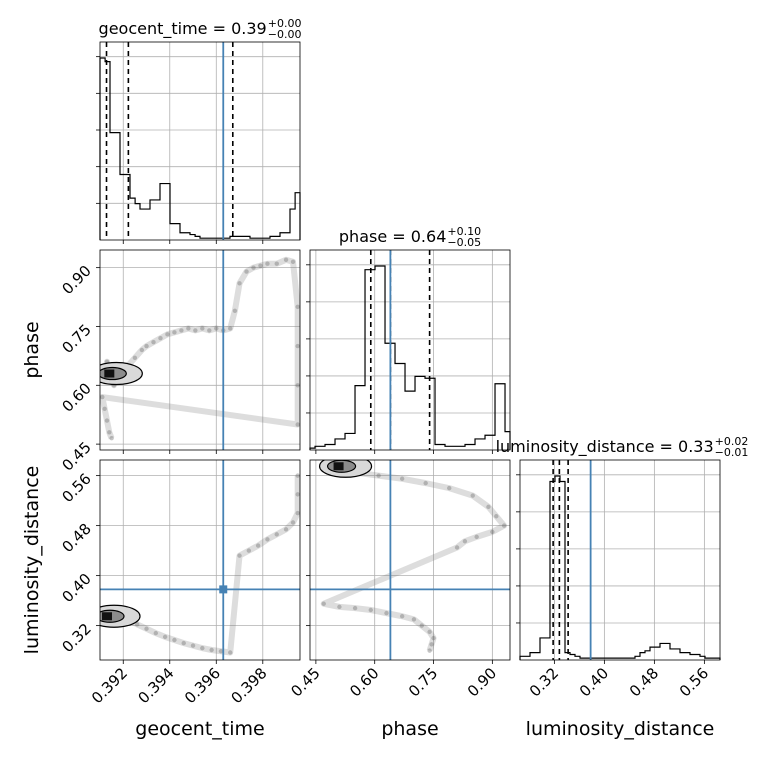 This screenshot has width=760, height=760. I want to click on x-tick-label: 0.394, so click(155, 685).